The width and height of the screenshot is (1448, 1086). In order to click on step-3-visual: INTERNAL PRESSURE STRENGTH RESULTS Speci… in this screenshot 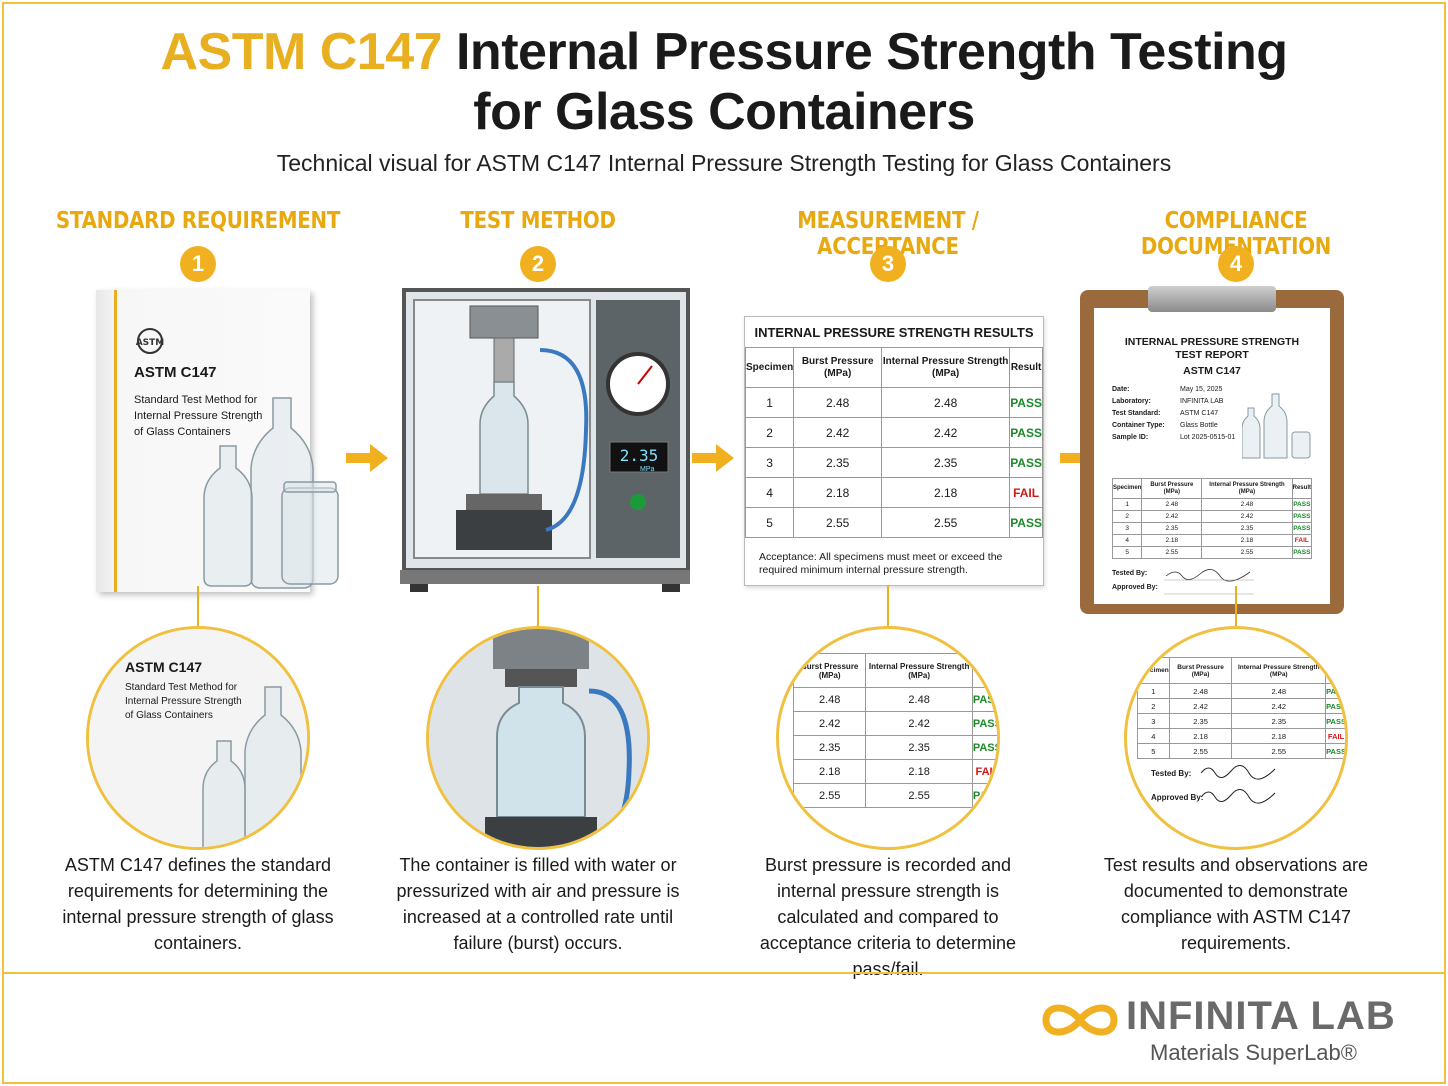, I will do `click(888, 447)`.